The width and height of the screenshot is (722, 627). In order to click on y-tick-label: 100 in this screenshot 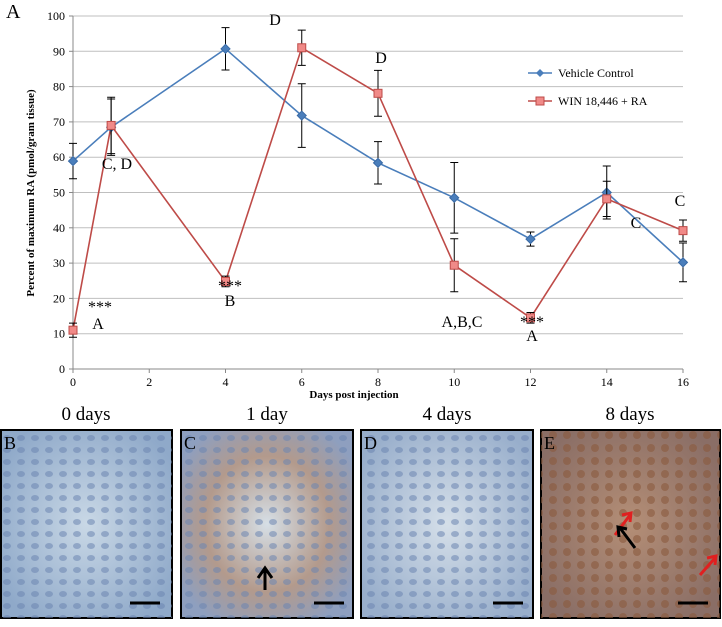, I will do `click(56, 16)`.